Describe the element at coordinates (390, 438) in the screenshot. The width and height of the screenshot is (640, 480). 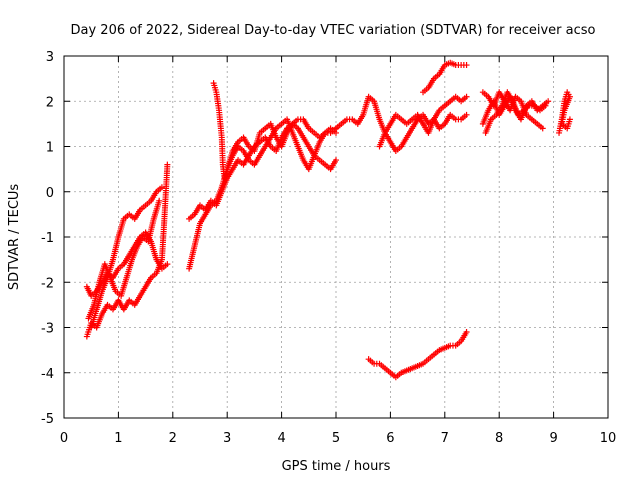
I see `x-tick-label: 6` at that location.